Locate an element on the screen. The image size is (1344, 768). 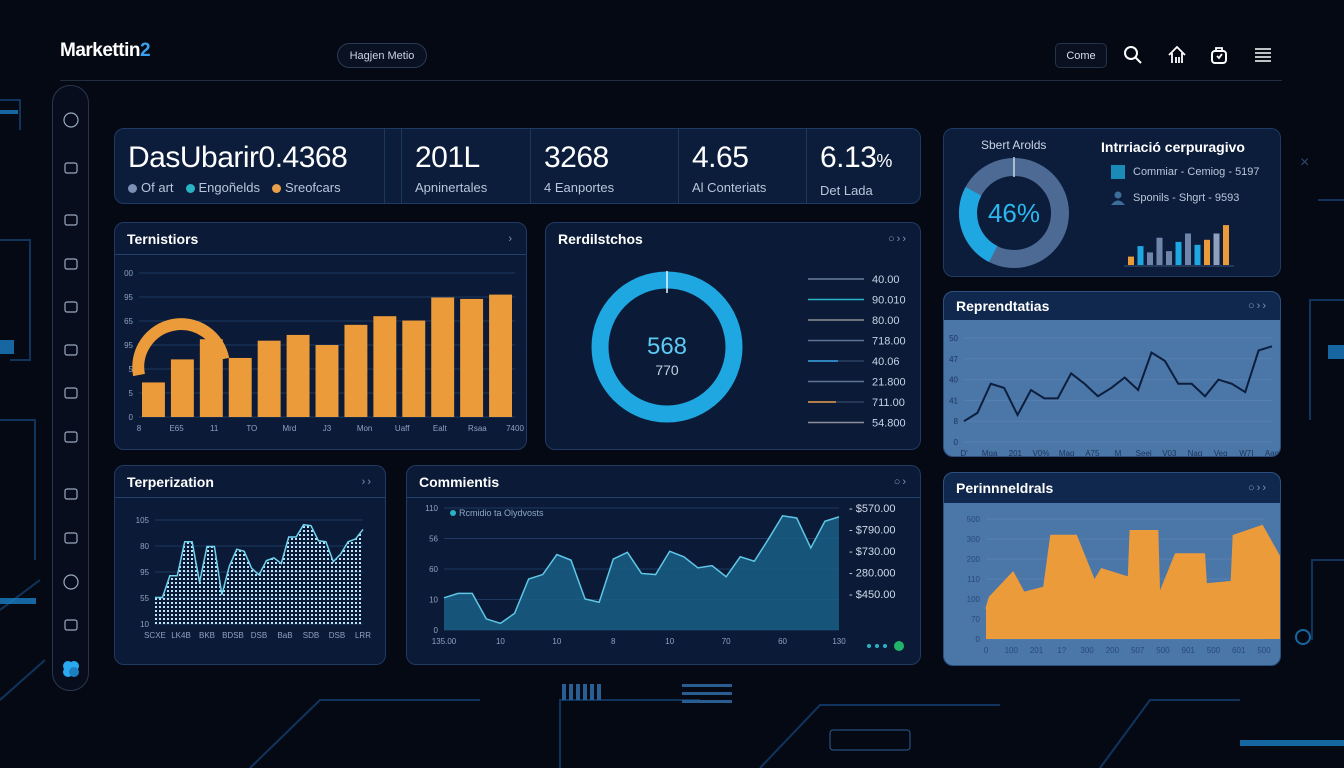
x-tick-label: 507 is located at coordinates (1138, 650).